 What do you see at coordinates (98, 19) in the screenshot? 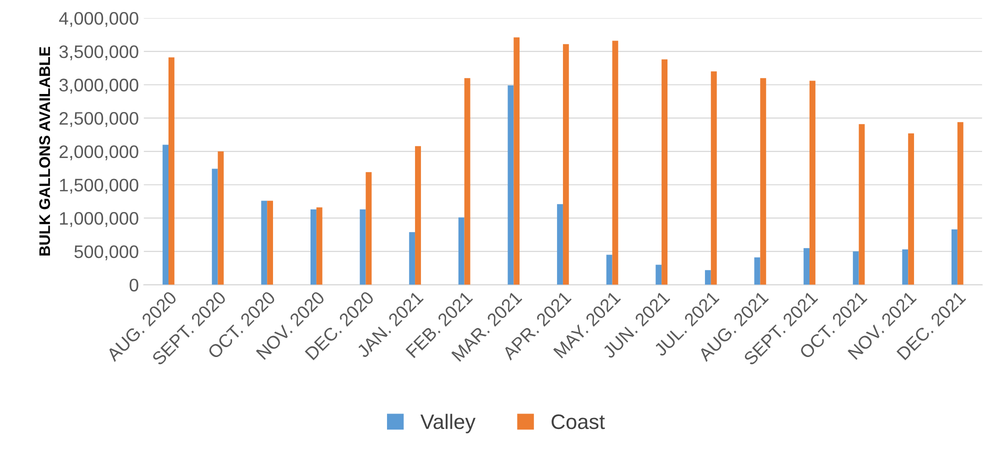
I see `y-tick-label: 4,000,000` at bounding box center [98, 19].